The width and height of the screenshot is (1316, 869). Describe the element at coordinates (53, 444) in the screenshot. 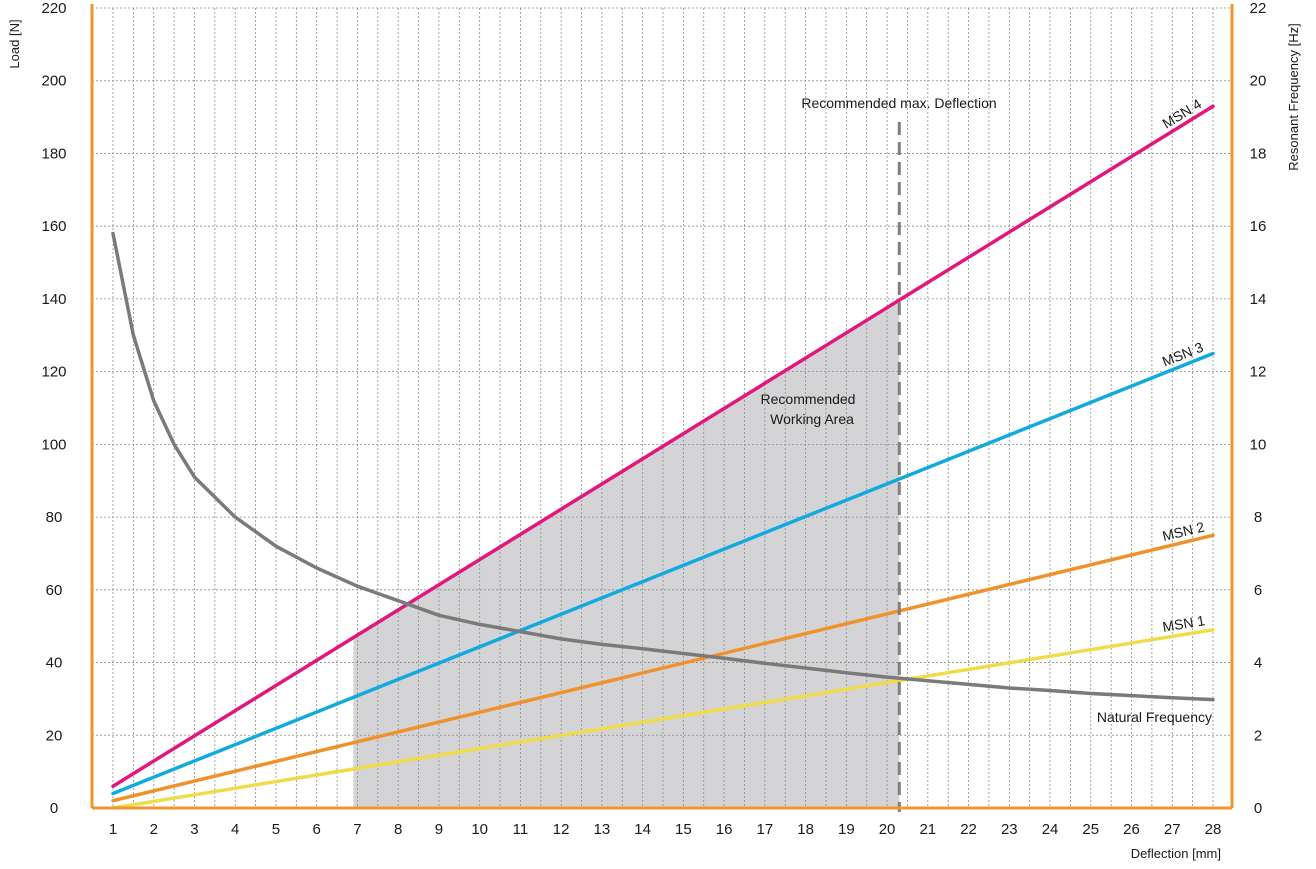

I see `y-tick-label-left: 100` at that location.